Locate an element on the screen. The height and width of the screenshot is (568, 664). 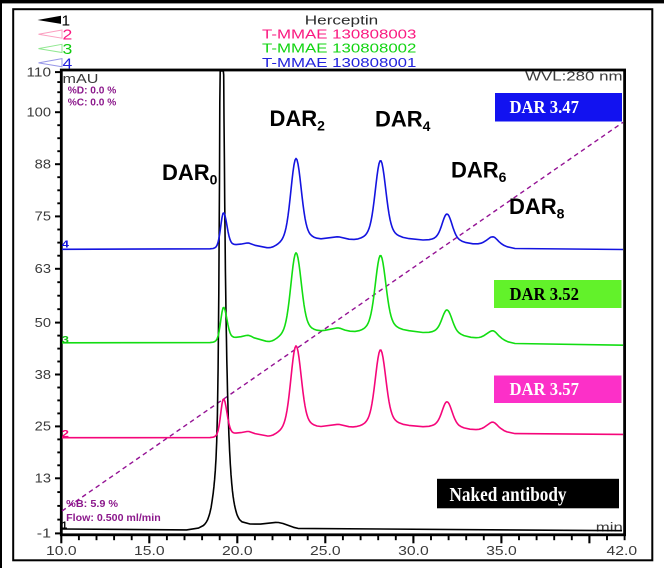
svg-text: T-MMAE 130808003 is located at coordinates (339, 33).